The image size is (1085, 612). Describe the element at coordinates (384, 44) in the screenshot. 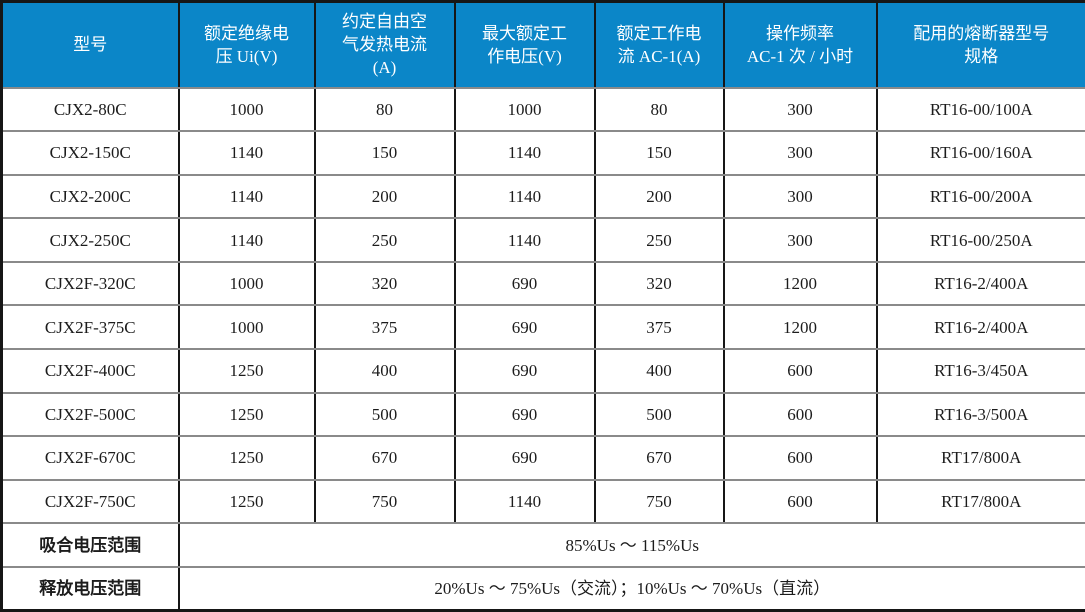

I see `header-conventional-free-air-thermal-current: 约定自由空 气发热电流 (A)` at that location.